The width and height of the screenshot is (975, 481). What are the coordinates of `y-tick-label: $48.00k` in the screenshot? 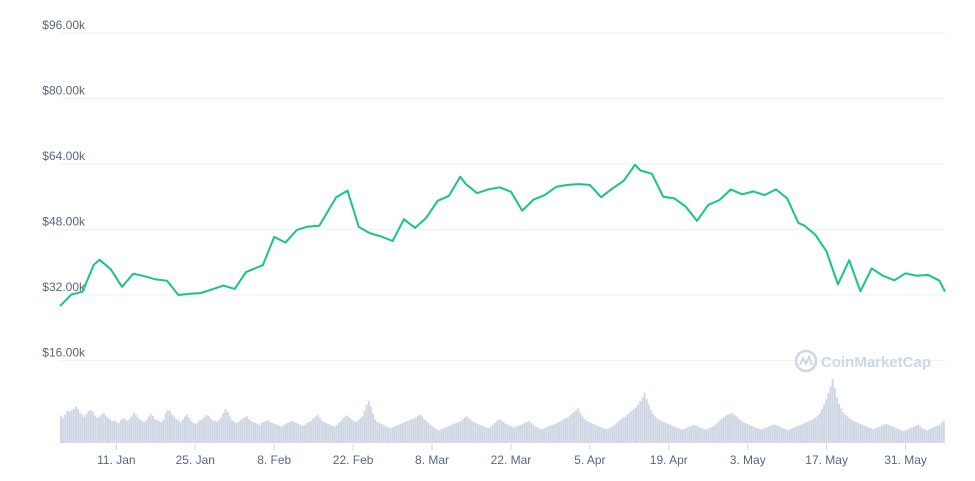 It's located at (64, 222).